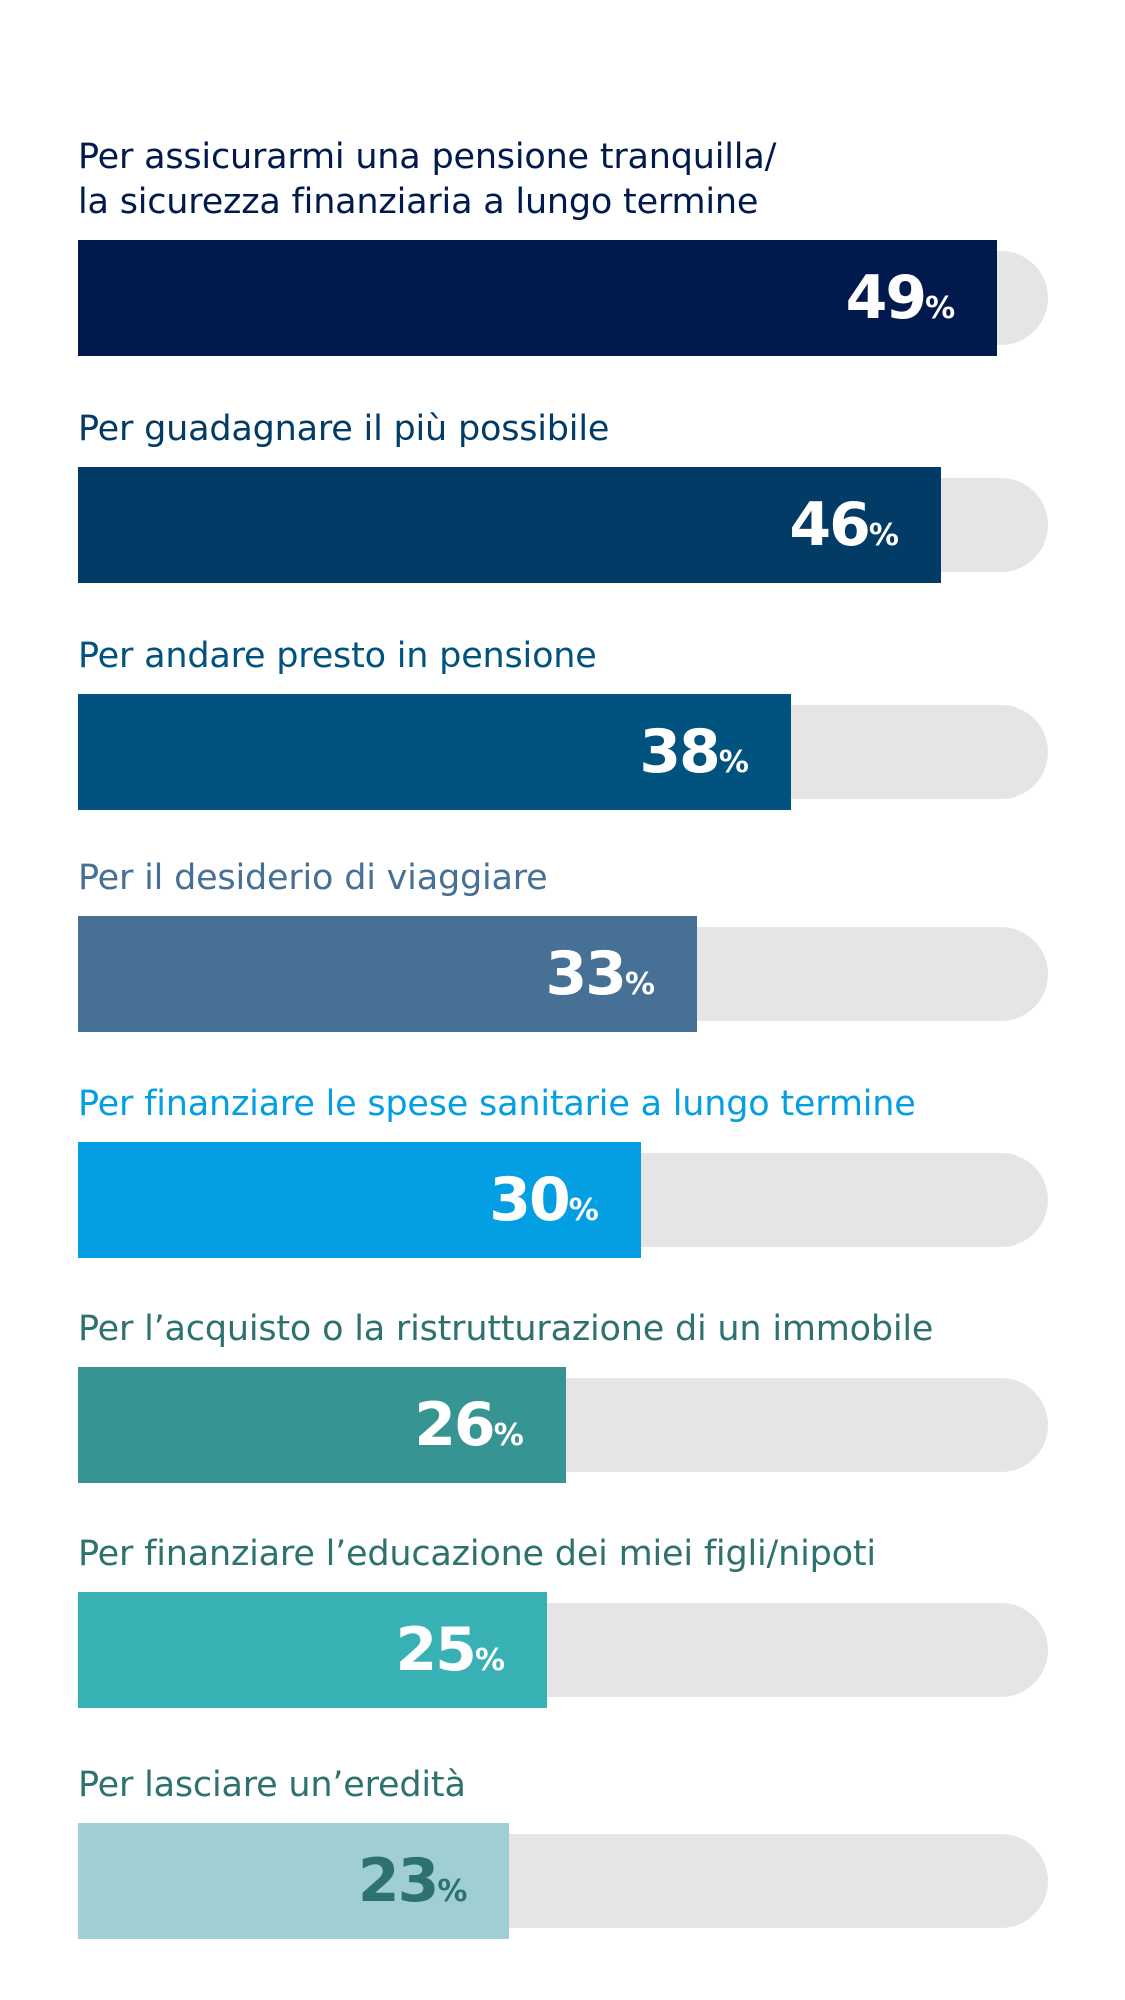  I want to click on data-label: 23%, so click(413, 1881).